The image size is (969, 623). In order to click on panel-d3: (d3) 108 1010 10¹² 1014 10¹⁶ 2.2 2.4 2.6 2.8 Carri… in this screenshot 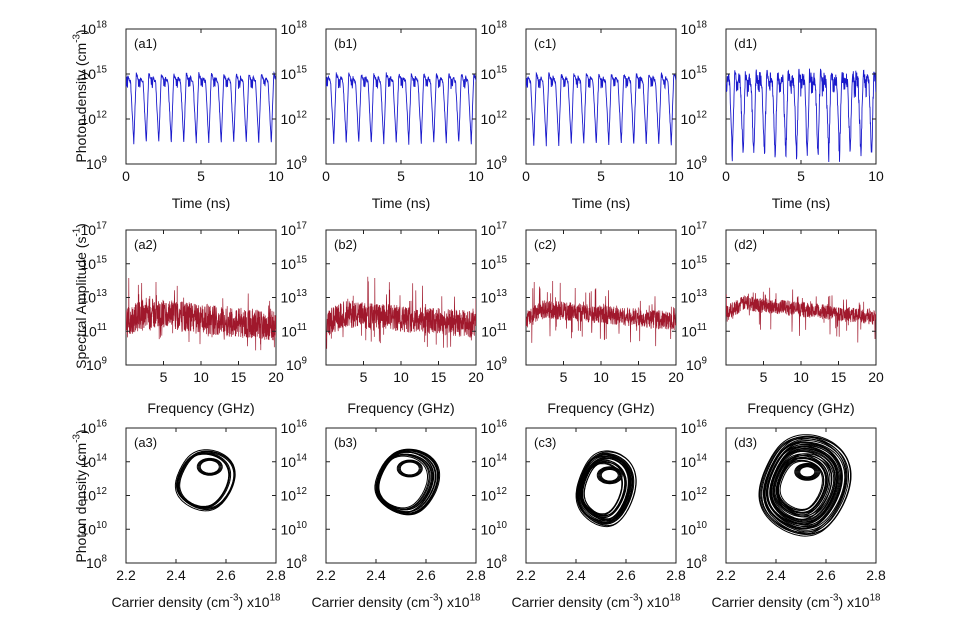, I will do `click(783, 514)`.